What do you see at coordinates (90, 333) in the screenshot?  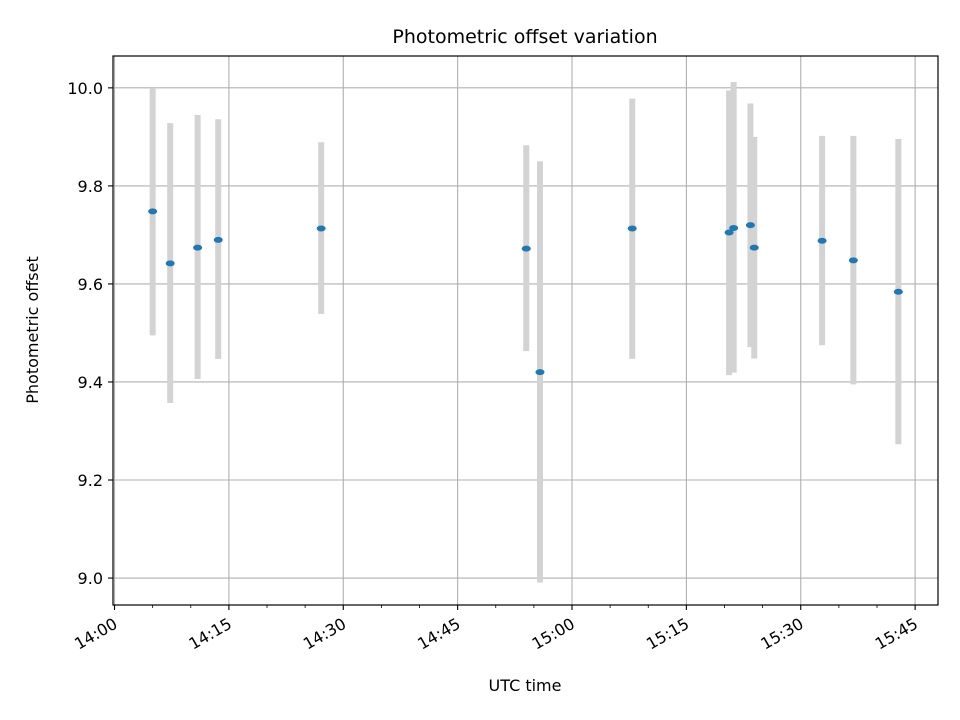 I see `y-axis-ticks: 9.0 9.2 9.4 9.6 9.8 10.0` at bounding box center [90, 333].